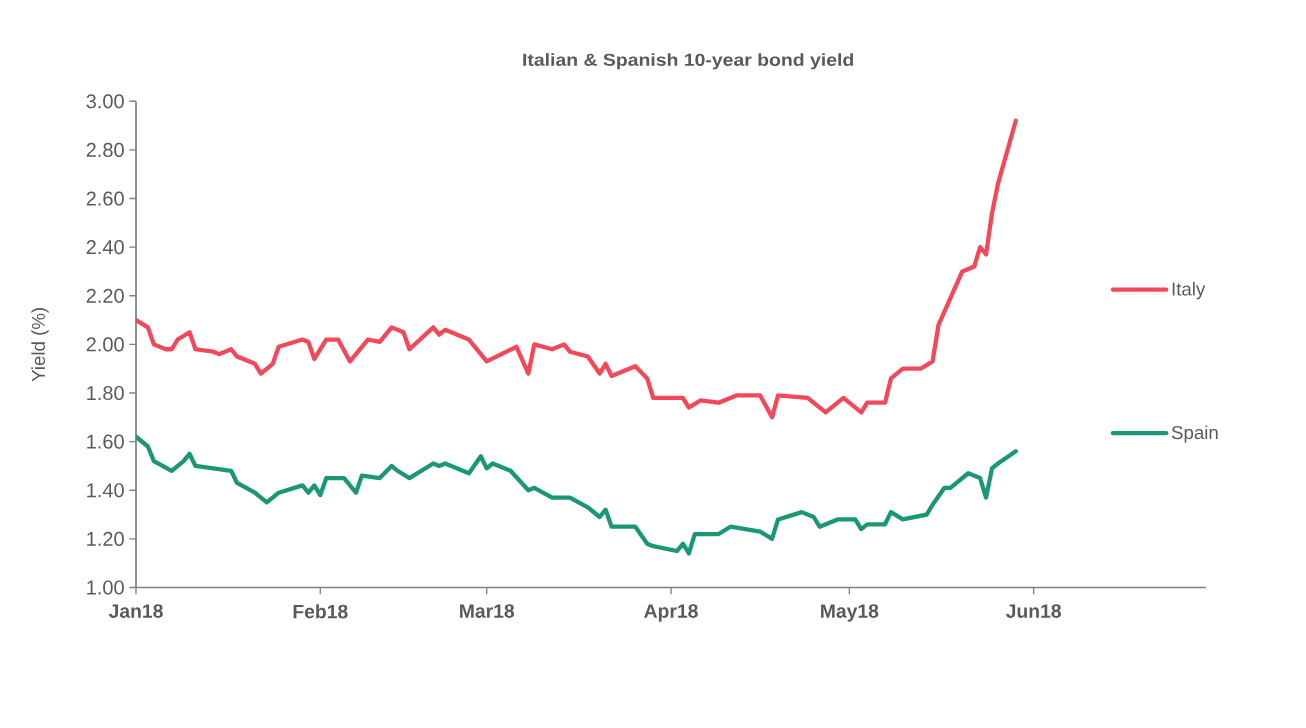 Image resolution: width=1306 pixels, height=728 pixels. I want to click on y-tick-label: 1.80, so click(105, 393).